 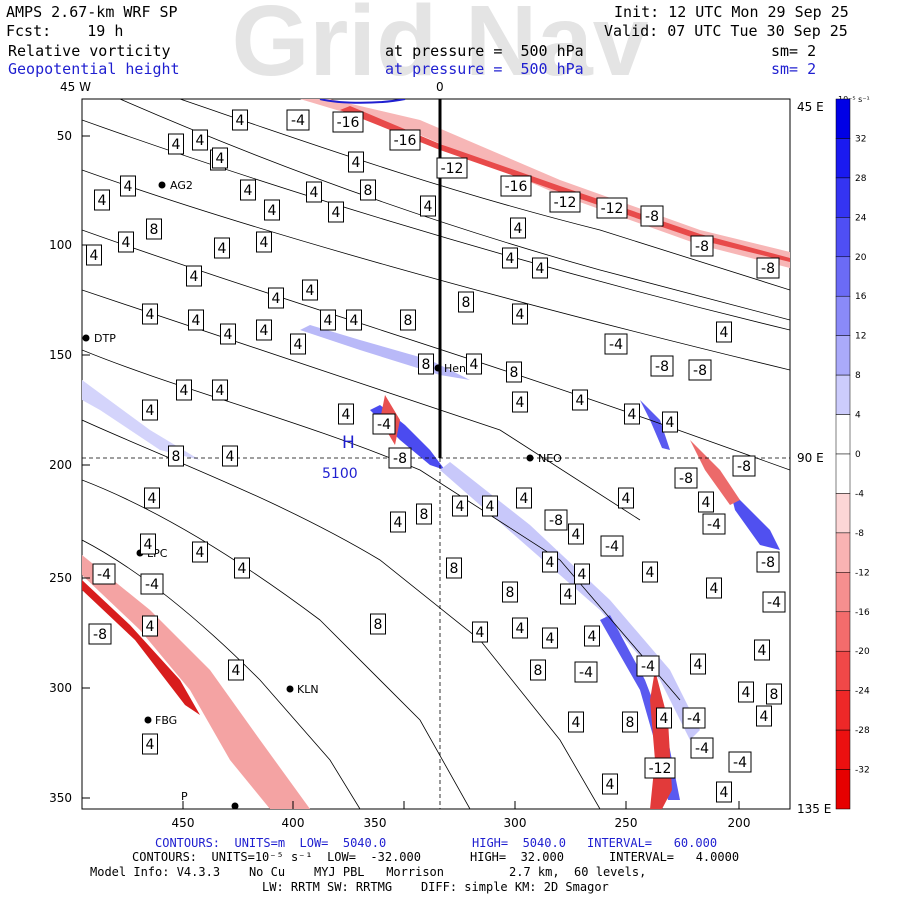 I want to click on station-dot-kln, so click(x=290, y=689).